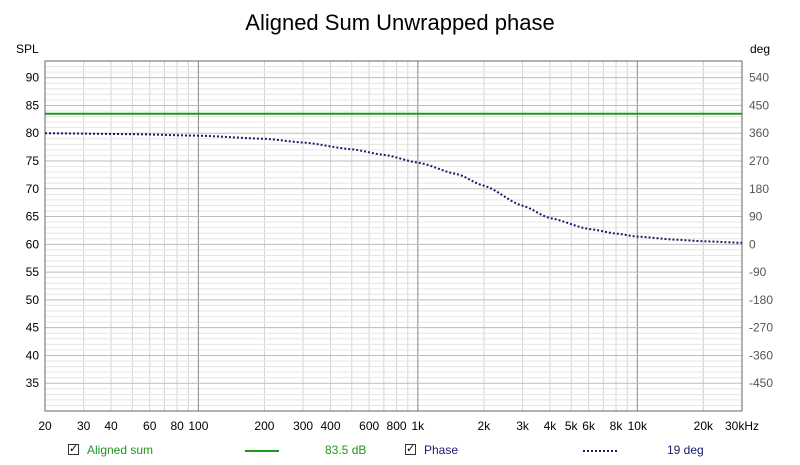 This screenshot has width=800, height=465. What do you see at coordinates (759, 105) in the screenshot?
I see `right-tick-label: 450` at bounding box center [759, 105].